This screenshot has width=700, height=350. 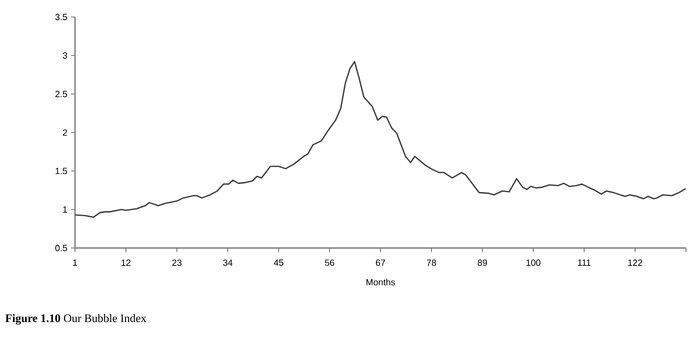 I want to click on y-tick-label: 3.5, so click(x=61, y=17).